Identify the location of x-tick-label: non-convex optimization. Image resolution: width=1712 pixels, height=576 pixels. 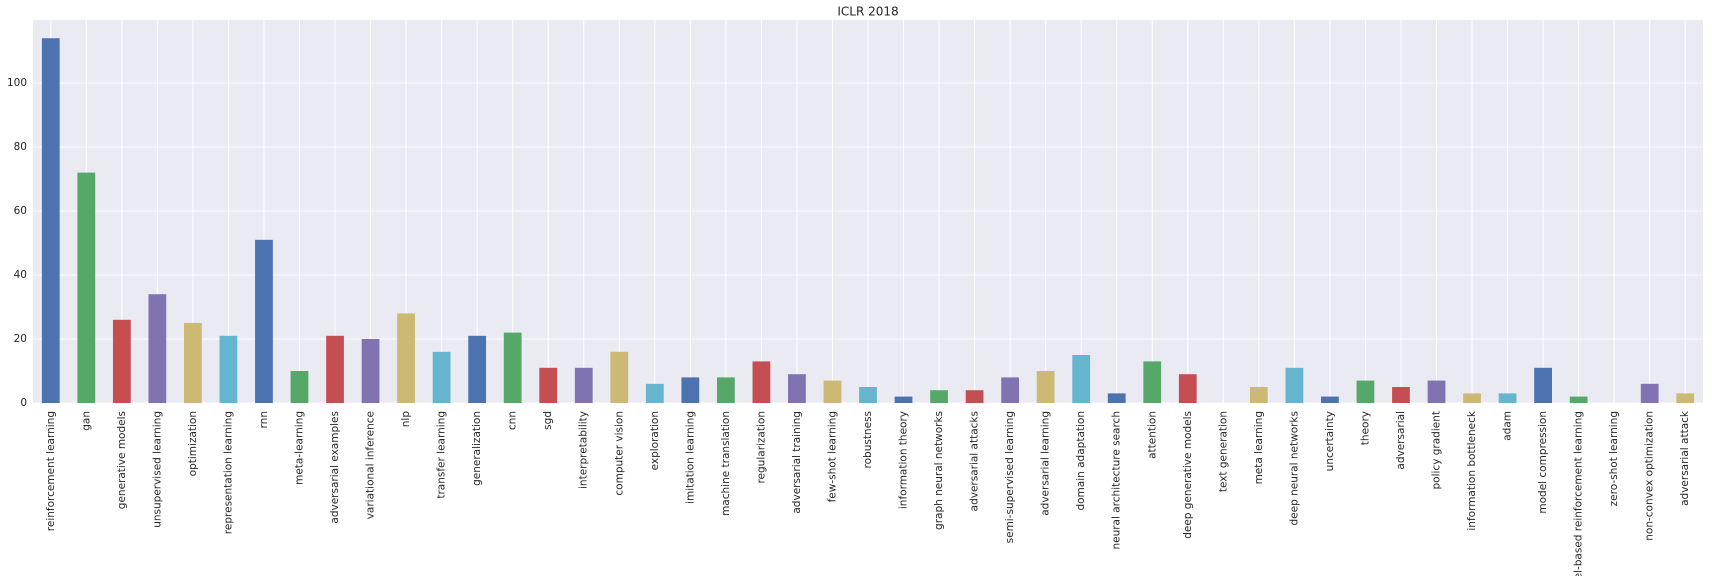
(1650, 476).